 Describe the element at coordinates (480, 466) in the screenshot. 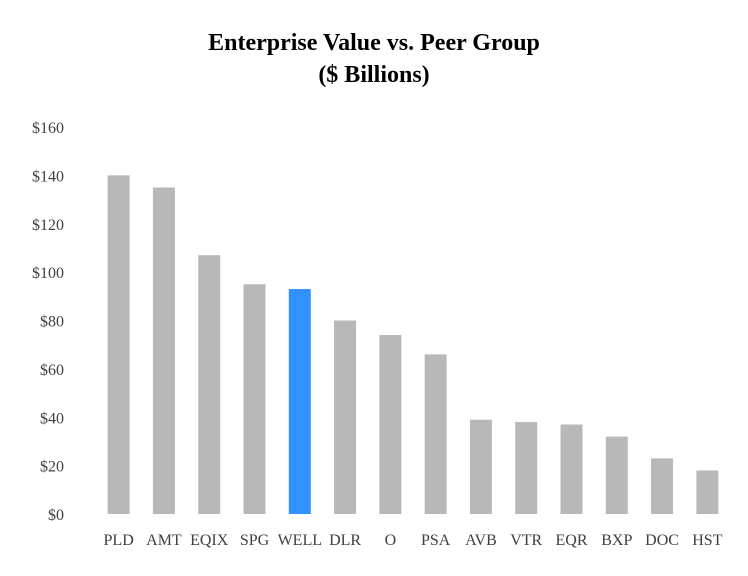

I see `bar-avb` at that location.